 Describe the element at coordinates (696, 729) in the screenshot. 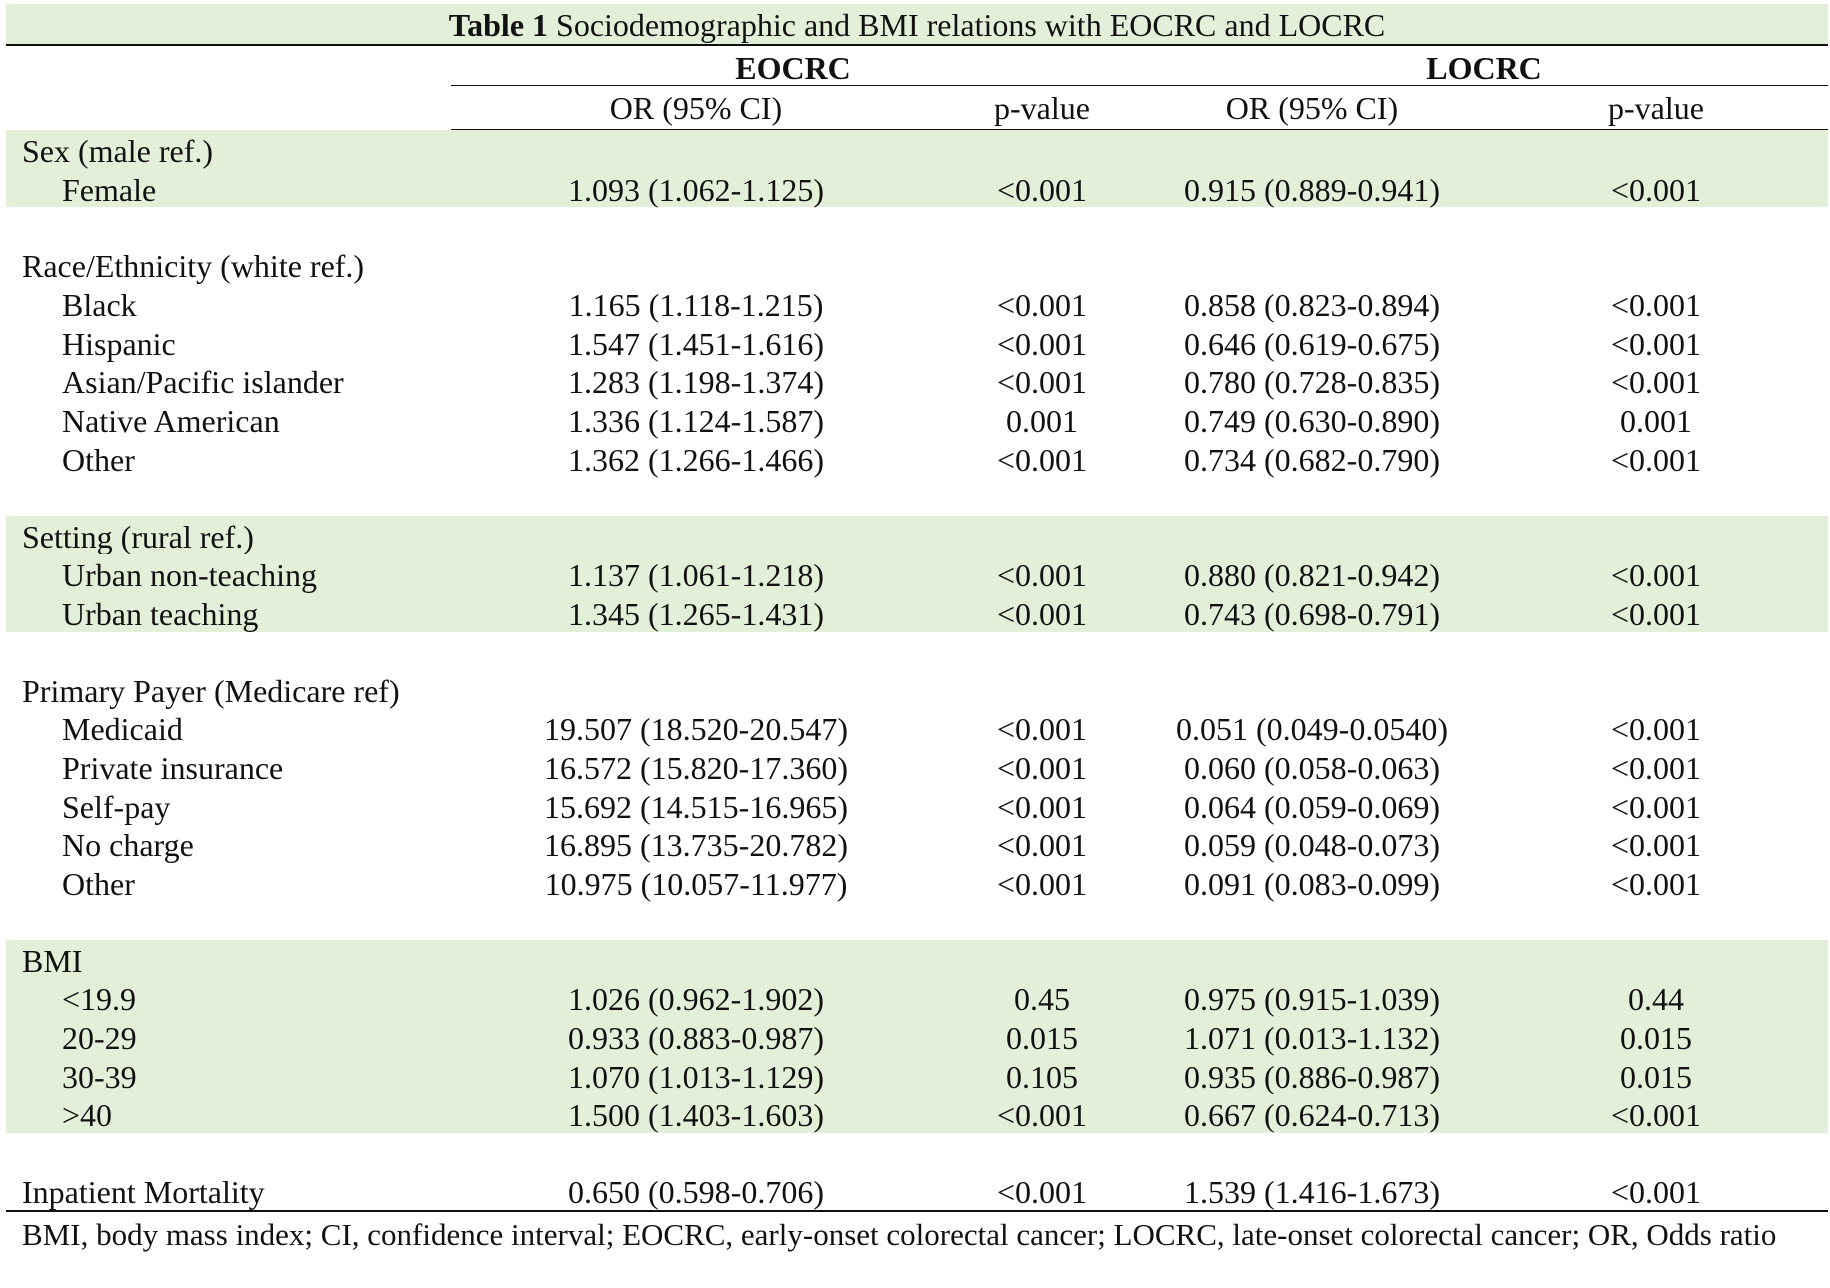

I see `cell-or1: 19.507 (18.520-20.547)` at that location.